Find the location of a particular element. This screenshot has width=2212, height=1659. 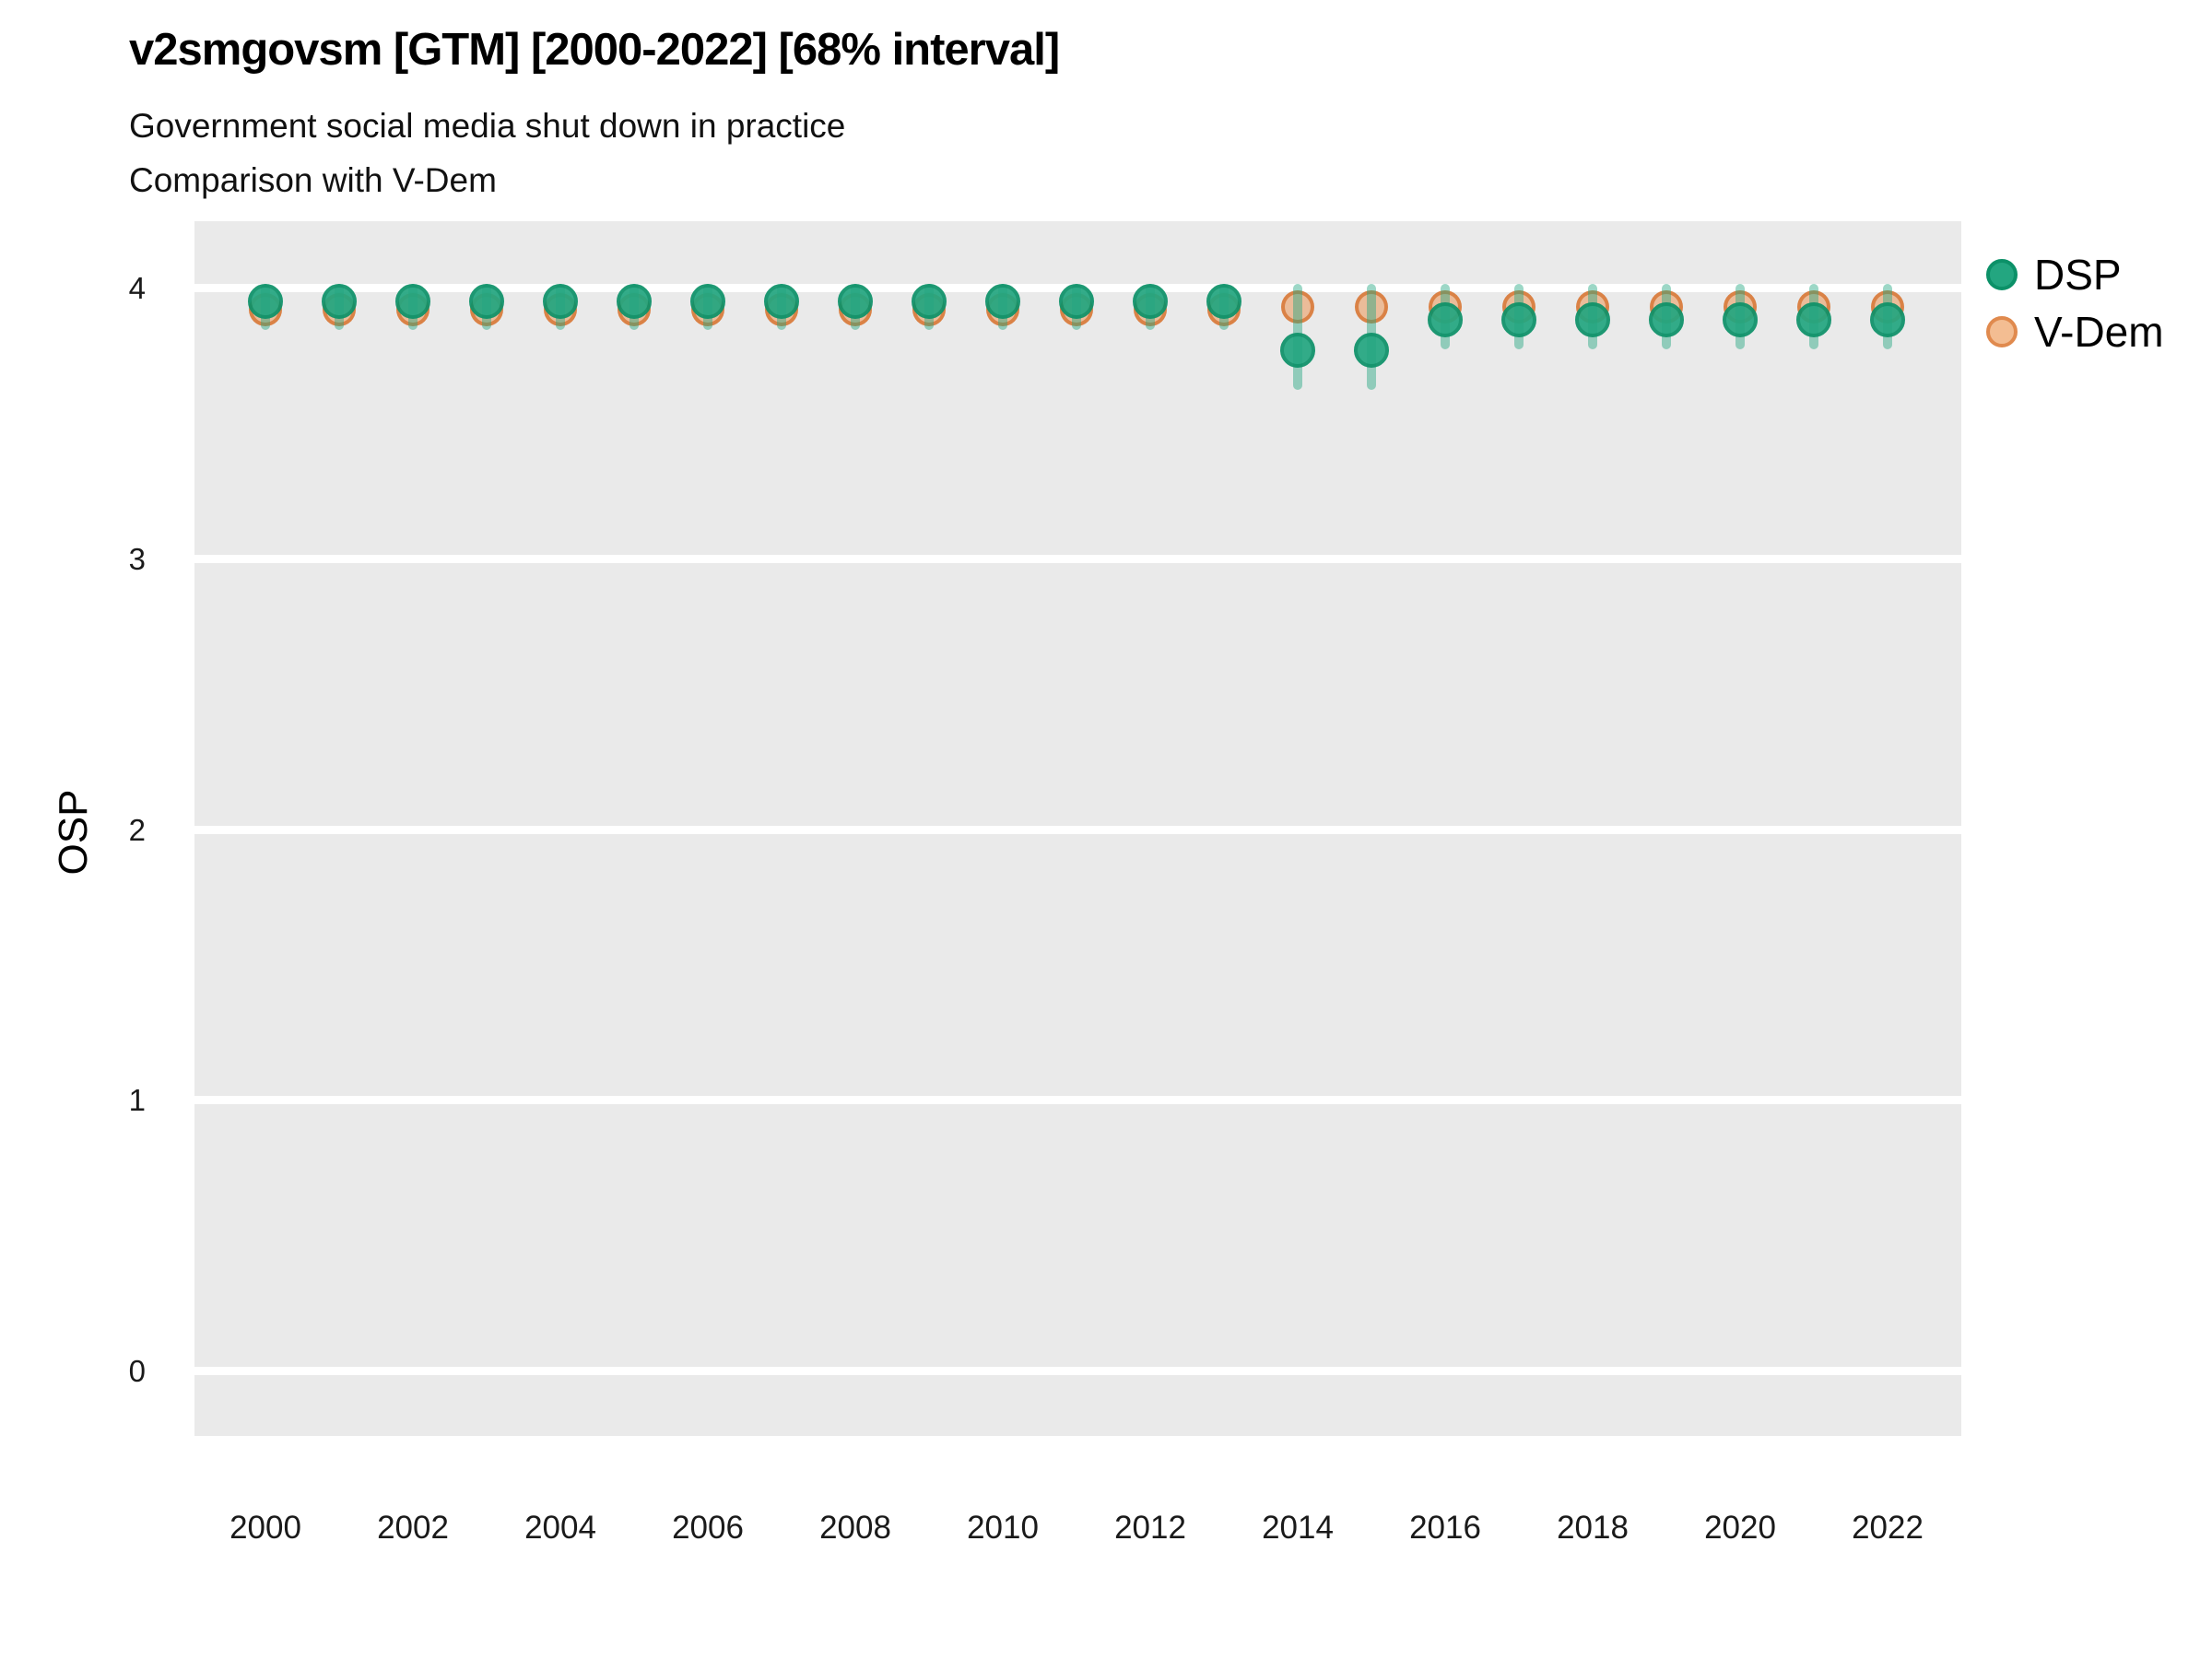

x-tick-label-2012: 2012 is located at coordinates (1150, 1528).